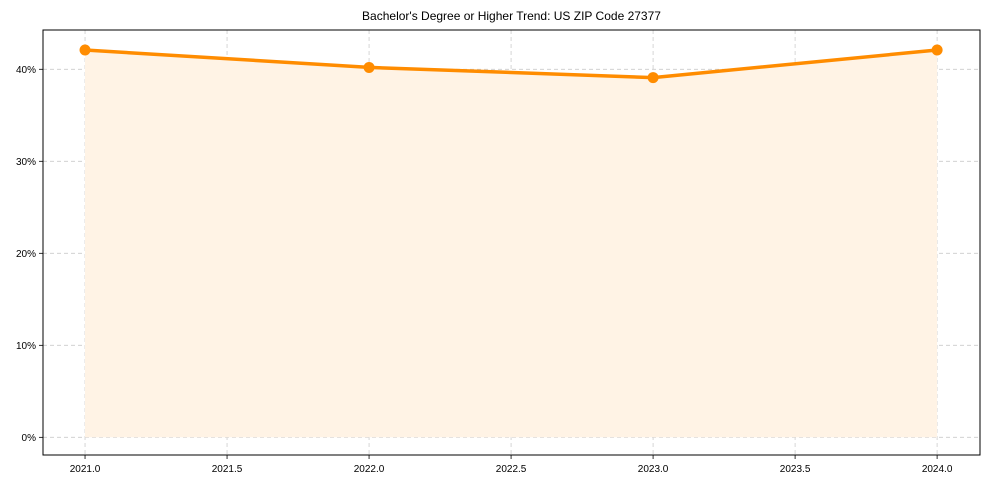 This screenshot has height=490, width=989. Describe the element at coordinates (369, 469) in the screenshot. I see `x-tick-label: 2022.0` at that location.